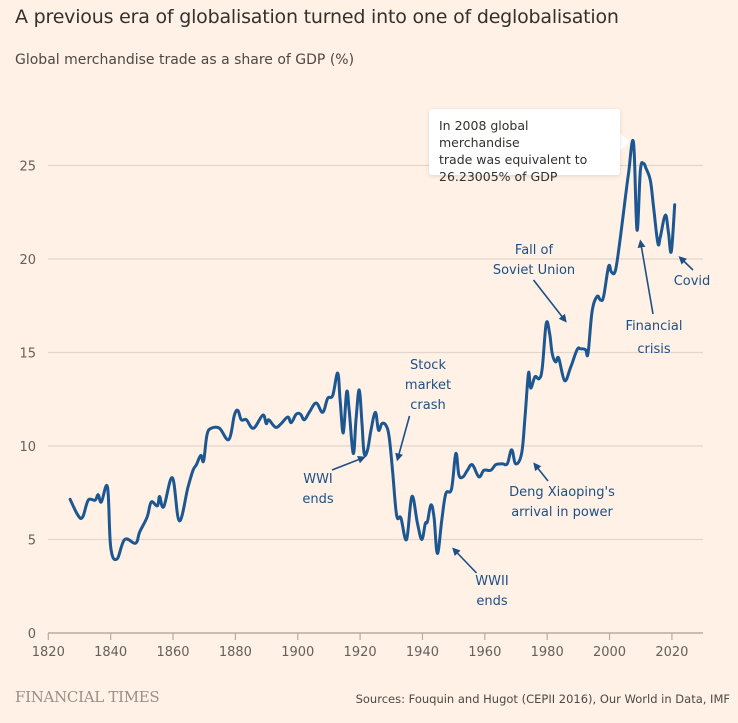 The width and height of the screenshot is (738, 723). What do you see at coordinates (498, 176) in the screenshot?
I see `tooltip-line: 26.23005% of GDP` at bounding box center [498, 176].